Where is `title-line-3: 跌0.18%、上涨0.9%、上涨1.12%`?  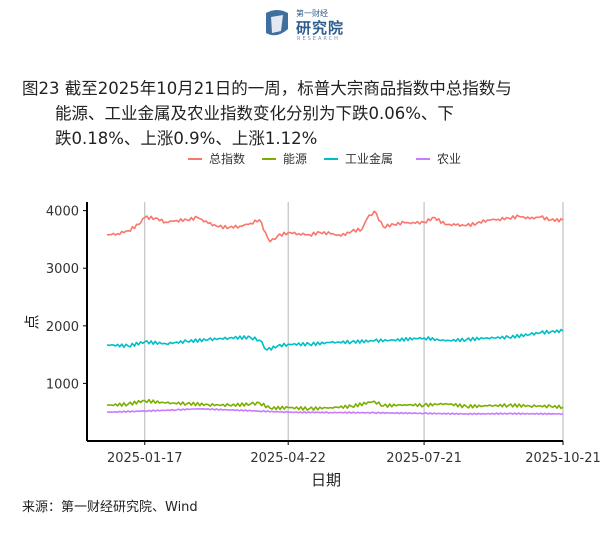
title-line-3: 跌0.18%、上涨0.9%、上涨1.12% is located at coordinates (186, 138).